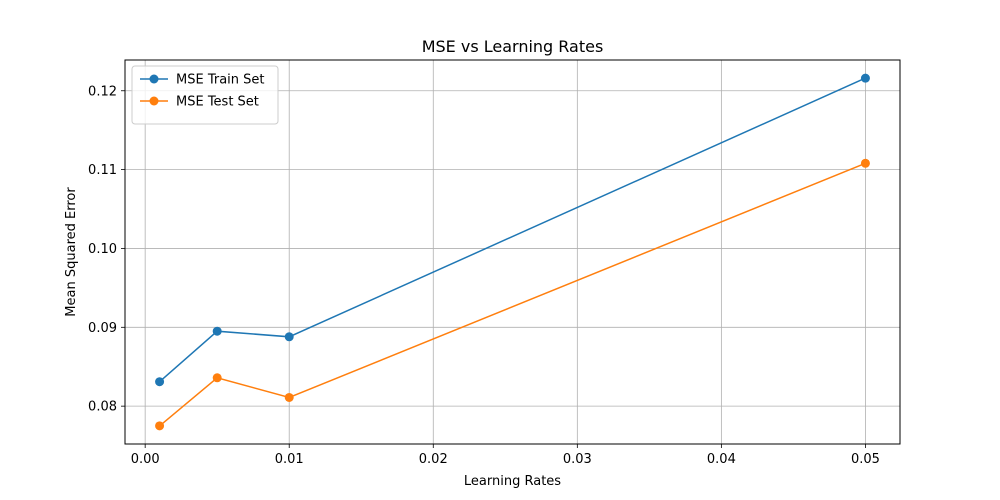 The height and width of the screenshot is (500, 1000). What do you see at coordinates (512, 481) in the screenshot?
I see `x-axis-label: Learning Rates` at bounding box center [512, 481].